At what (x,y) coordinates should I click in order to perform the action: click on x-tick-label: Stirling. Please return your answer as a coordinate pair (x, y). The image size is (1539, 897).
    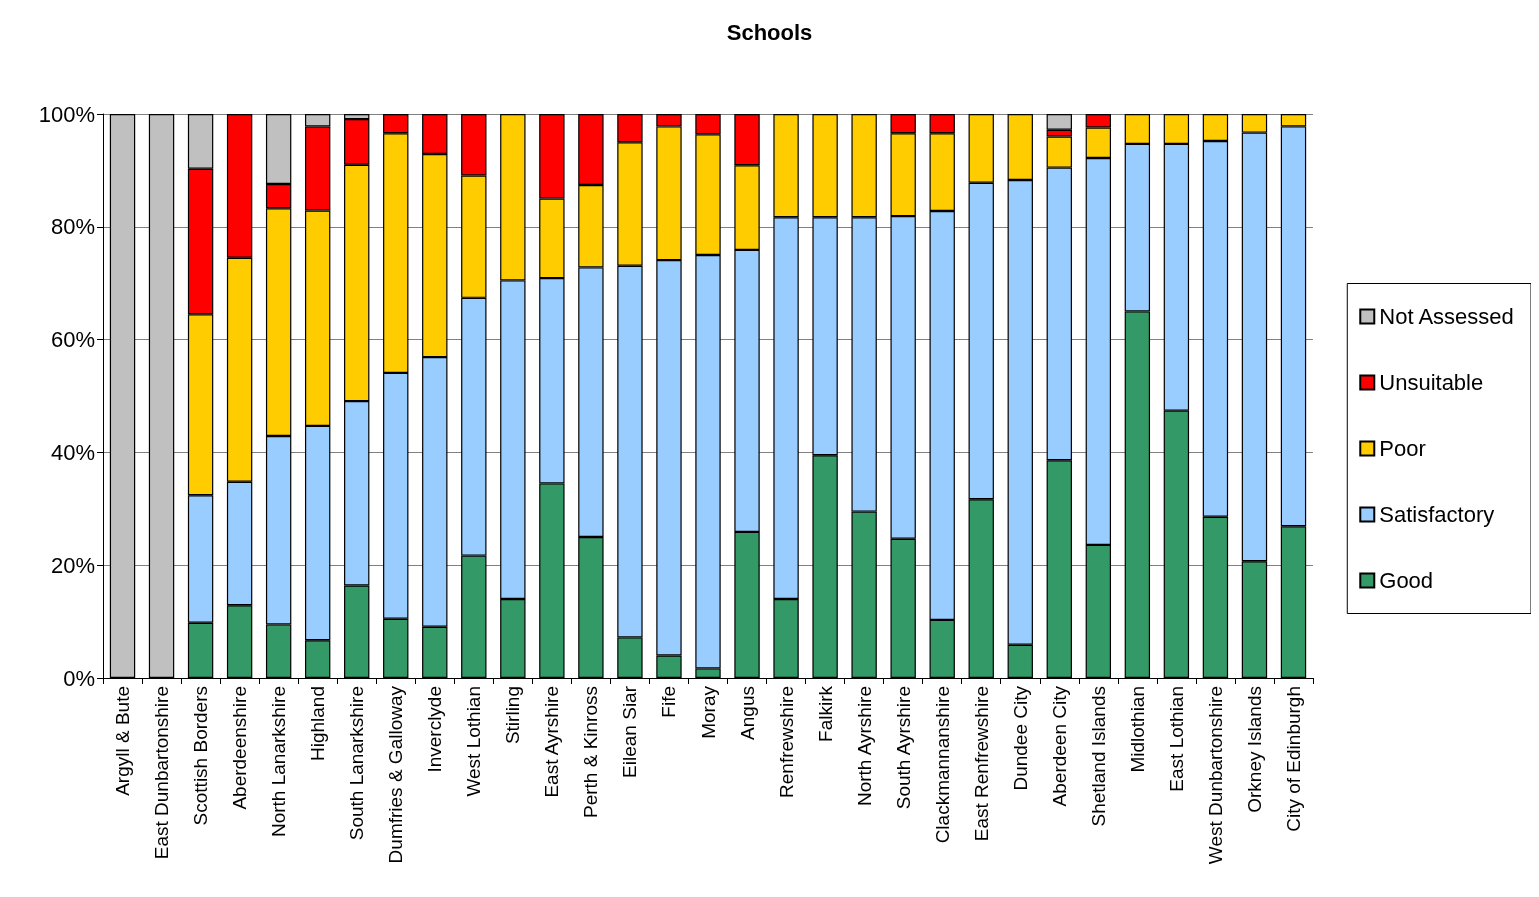
    Looking at the image, I should click on (513, 715).